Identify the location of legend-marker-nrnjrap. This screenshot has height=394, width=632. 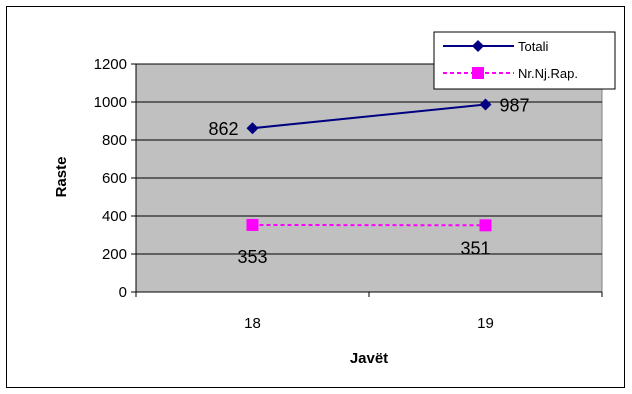
(478, 73).